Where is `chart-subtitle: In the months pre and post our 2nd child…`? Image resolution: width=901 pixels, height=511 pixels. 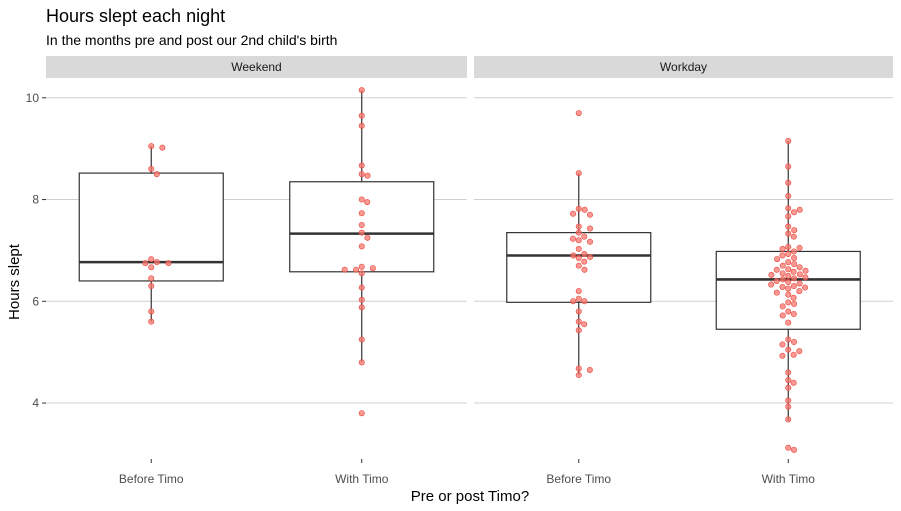
chart-subtitle: In the months pre and post our 2nd child… is located at coordinates (191, 40).